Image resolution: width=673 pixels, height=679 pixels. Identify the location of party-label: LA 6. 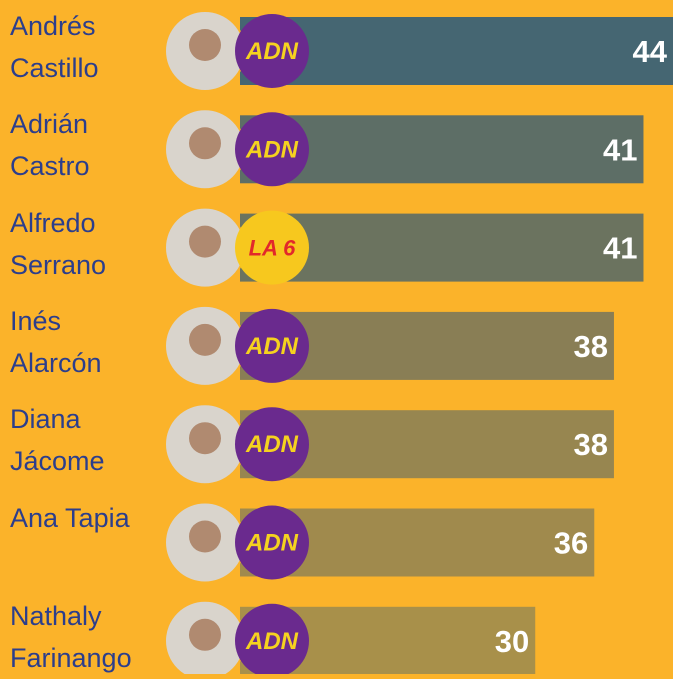
(273, 248).